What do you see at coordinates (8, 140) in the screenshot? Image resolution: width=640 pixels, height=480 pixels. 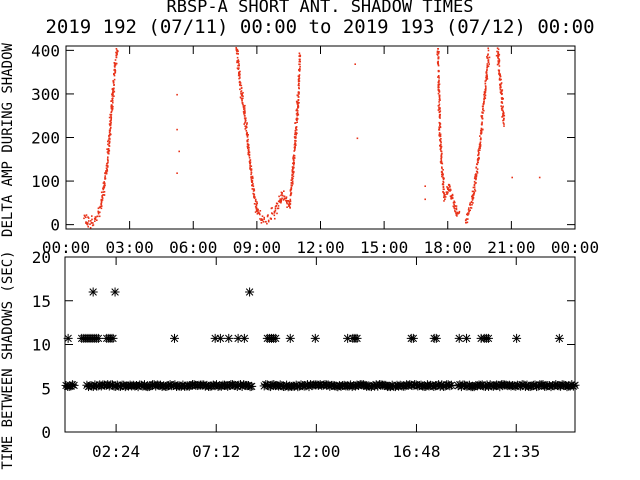 I see `top-y-axis-label: DELTA AMP DURING SHADOW` at bounding box center [8, 140].